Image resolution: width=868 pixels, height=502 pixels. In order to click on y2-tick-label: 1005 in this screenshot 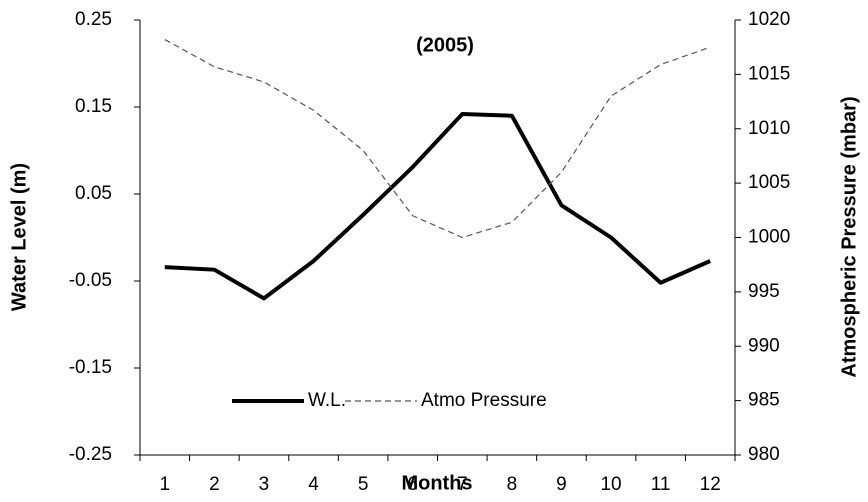, I will do `click(769, 182)`.